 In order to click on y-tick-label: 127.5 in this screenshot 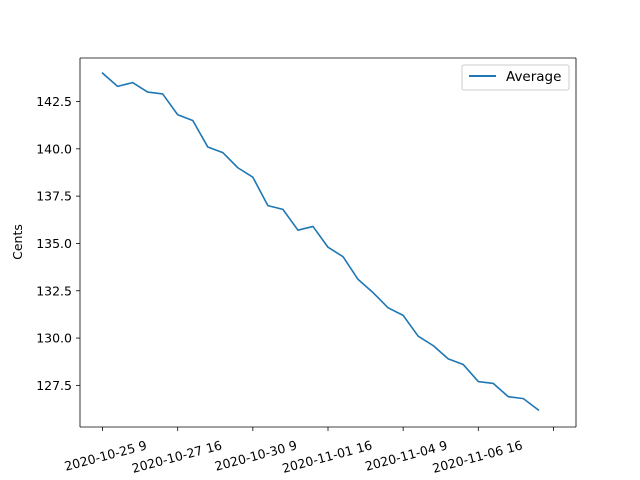, I will do `click(54, 385)`.